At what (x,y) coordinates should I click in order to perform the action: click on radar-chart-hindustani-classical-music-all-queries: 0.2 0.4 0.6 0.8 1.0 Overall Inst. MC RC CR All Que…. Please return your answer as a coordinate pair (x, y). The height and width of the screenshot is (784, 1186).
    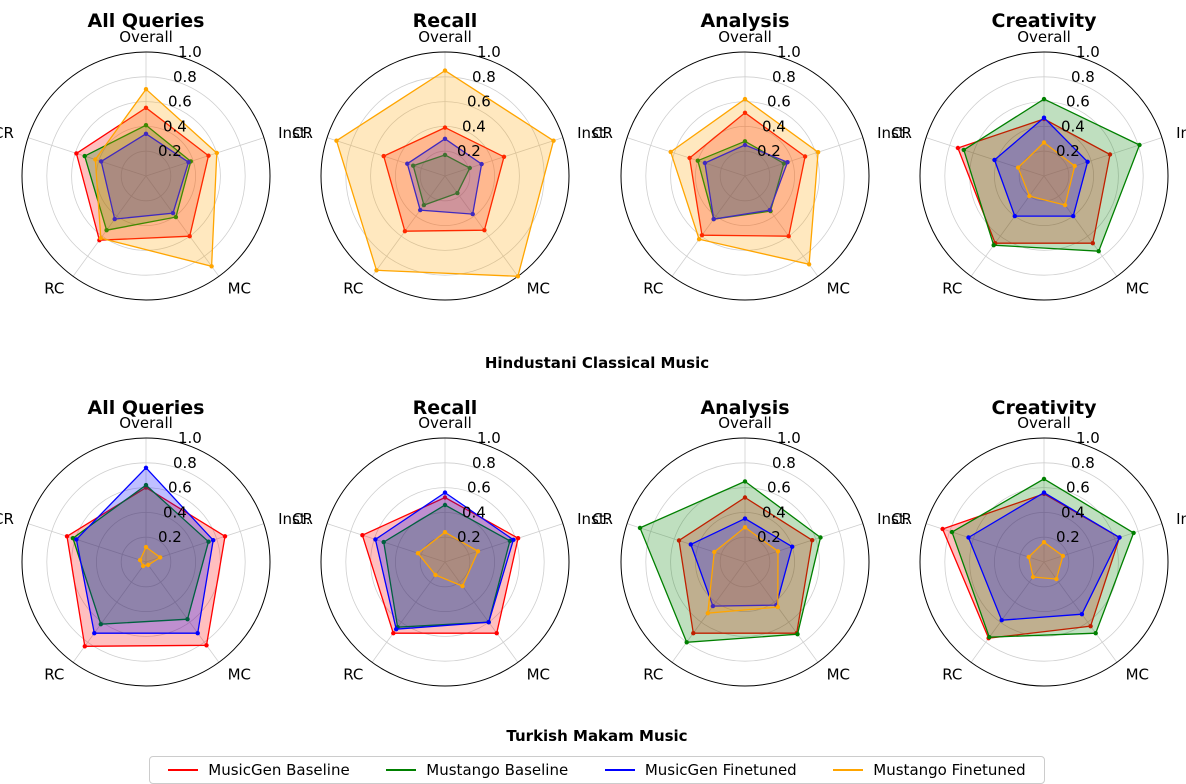
    Looking at the image, I should click on (155, 155).